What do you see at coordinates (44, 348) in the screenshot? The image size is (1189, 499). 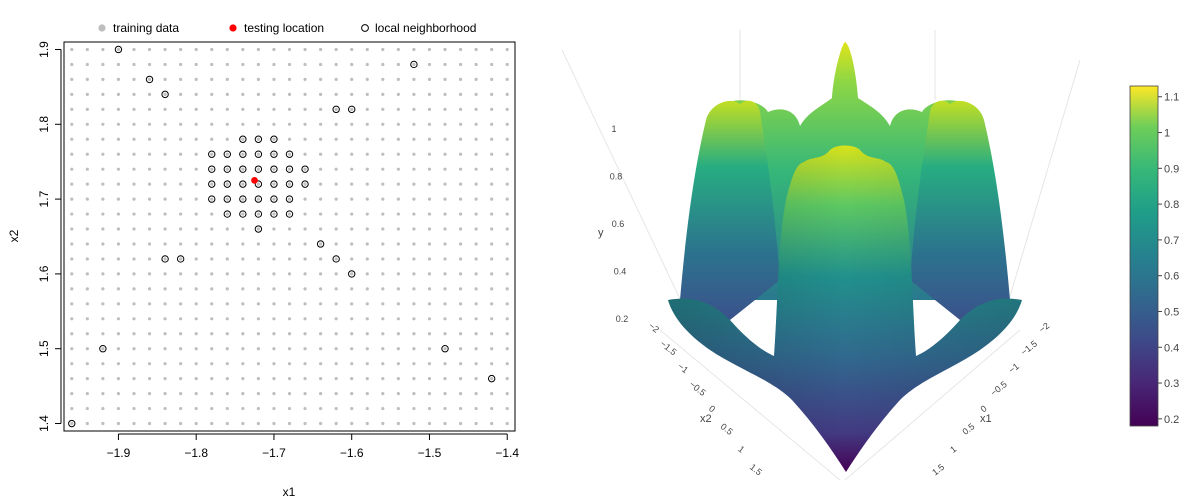 I see `y-tick-label: 1.5` at bounding box center [44, 348].